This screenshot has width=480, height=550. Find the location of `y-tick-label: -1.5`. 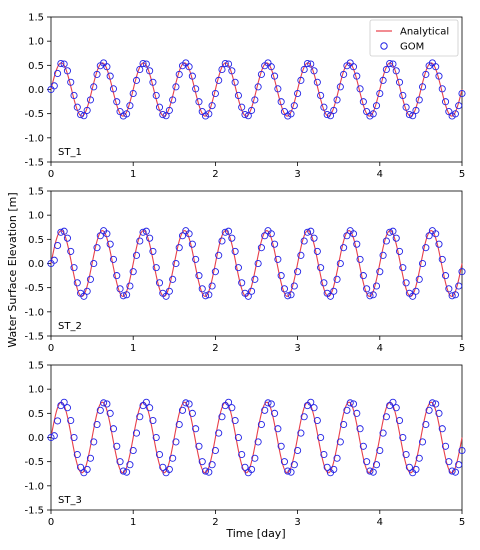

y-tick-label: -1.5 is located at coordinates (34, 337).